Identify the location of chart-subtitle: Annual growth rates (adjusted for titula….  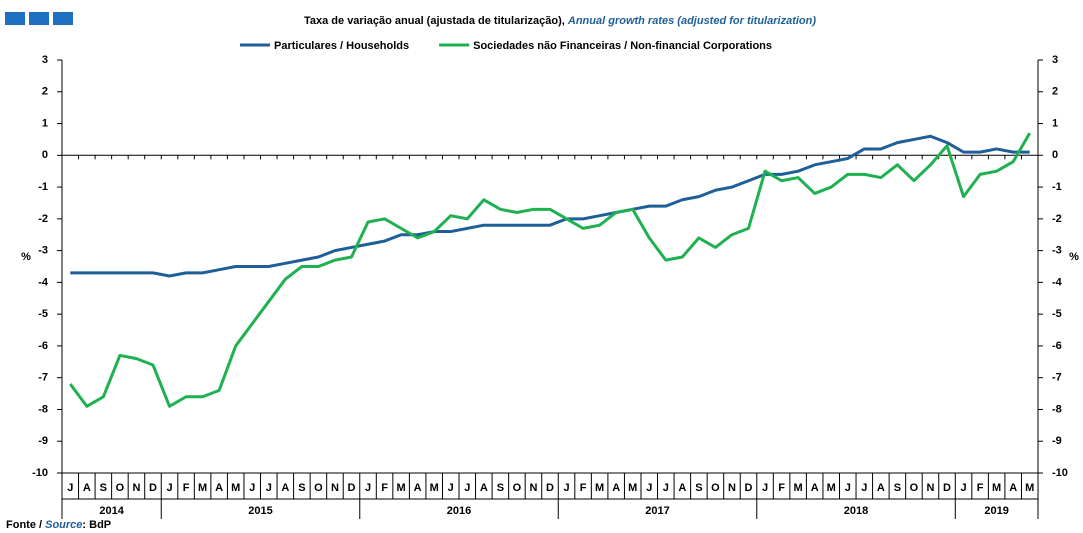
(691, 21).